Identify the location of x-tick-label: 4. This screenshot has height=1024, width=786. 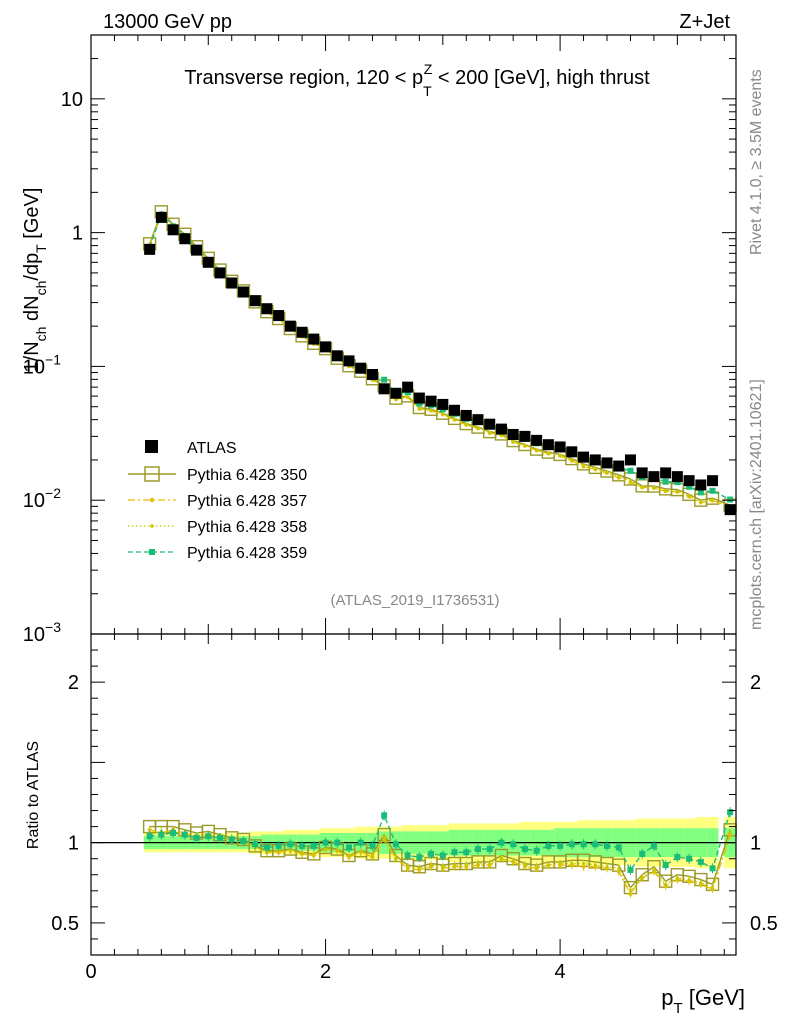
(560, 972).